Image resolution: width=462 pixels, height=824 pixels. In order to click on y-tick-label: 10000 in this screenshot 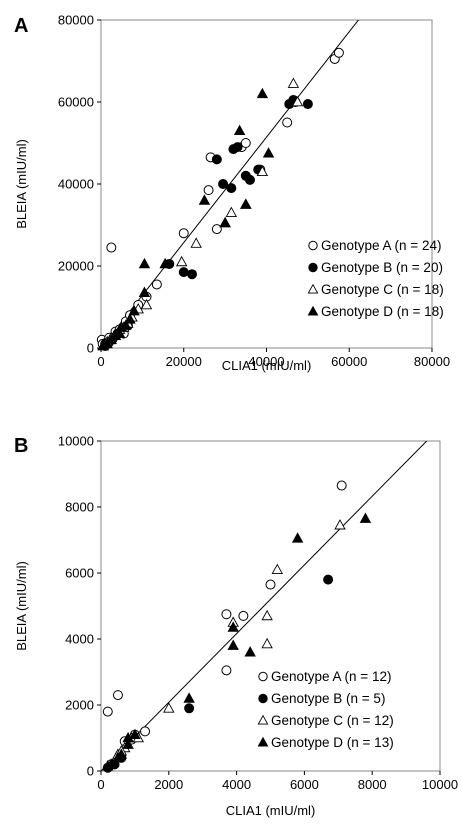, I will do `click(76, 441)`.